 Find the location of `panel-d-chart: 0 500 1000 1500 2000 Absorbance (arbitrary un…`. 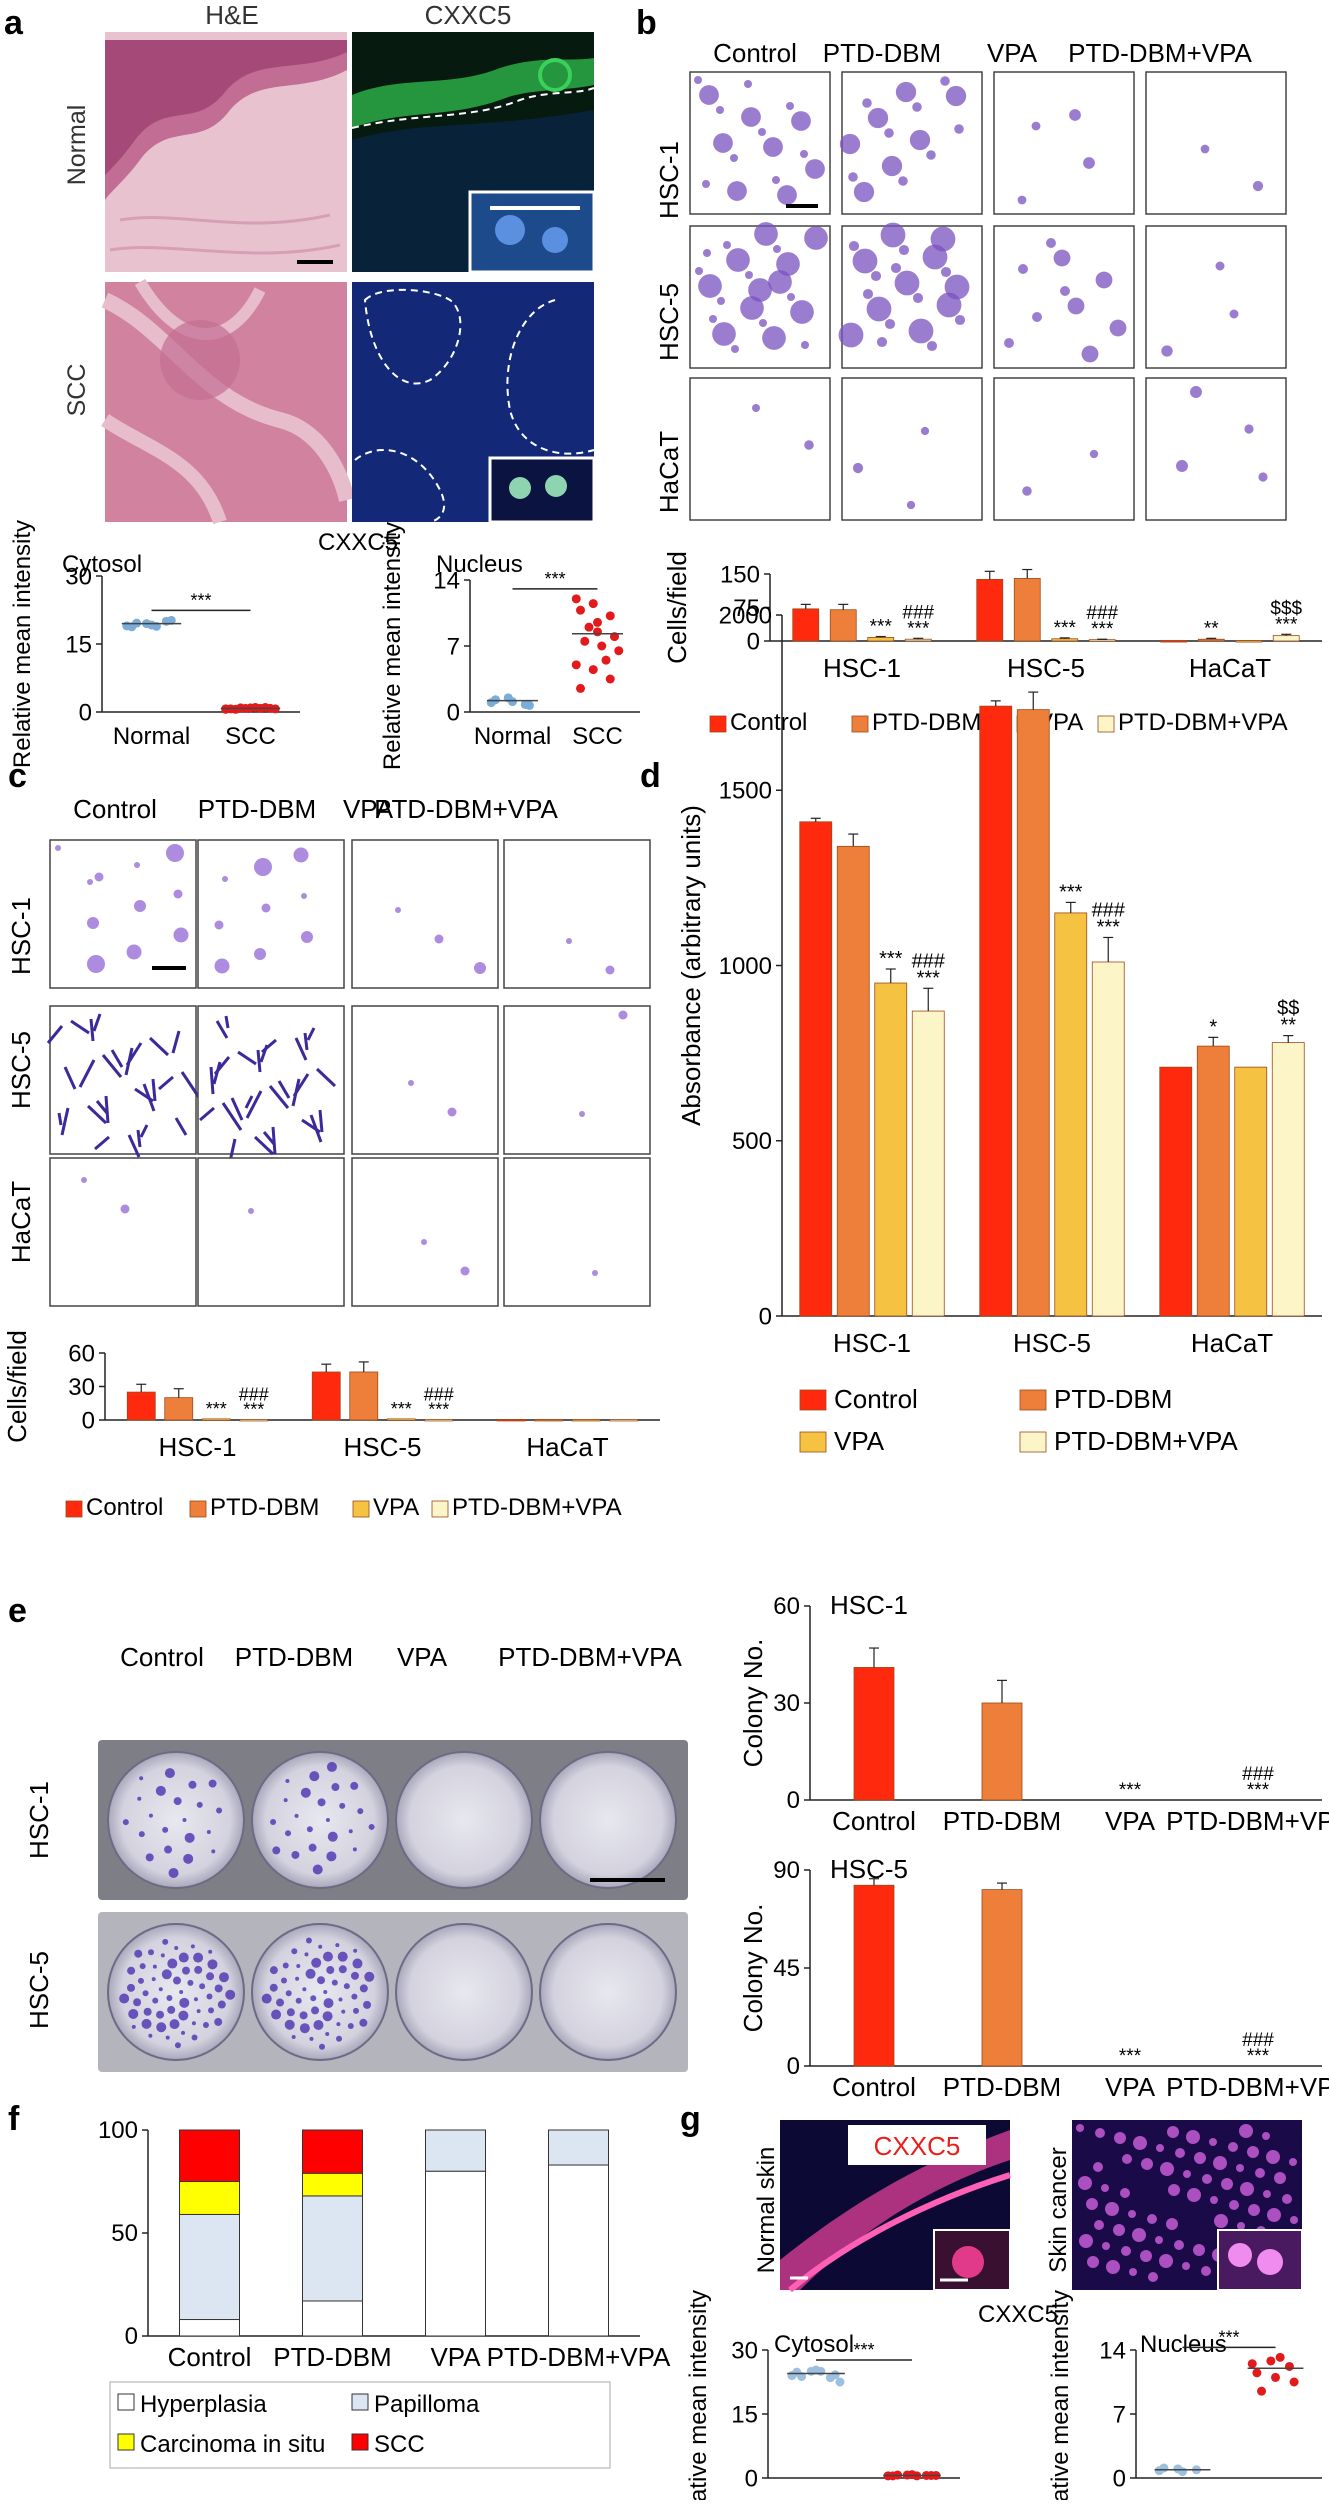

panel-d-chart: 0 500 1000 1500 2000 Absorbance (arbitrary un… is located at coordinates (999, 980).